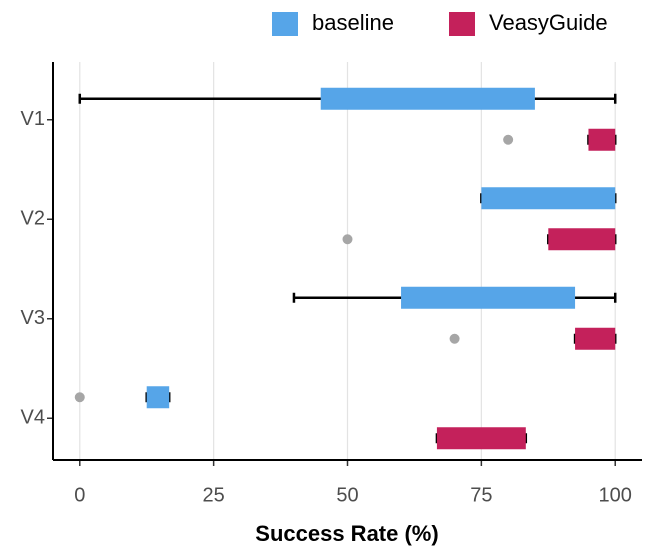 This screenshot has width=648, height=555. Describe the element at coordinates (353, 22) in the screenshot. I see `legend-label: baseline` at that location.